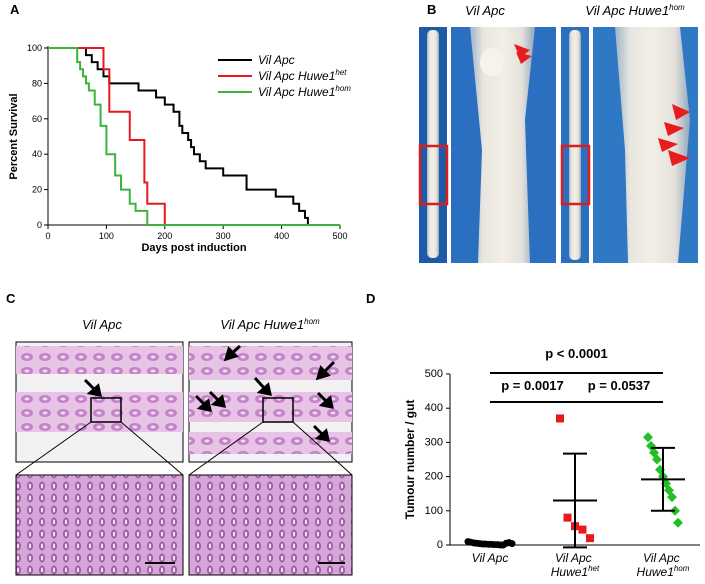 The image size is (705, 584). Describe the element at coordinates (302, 75) in the screenshot. I see `legend-label: Vil Apc Huwe1het` at that location.